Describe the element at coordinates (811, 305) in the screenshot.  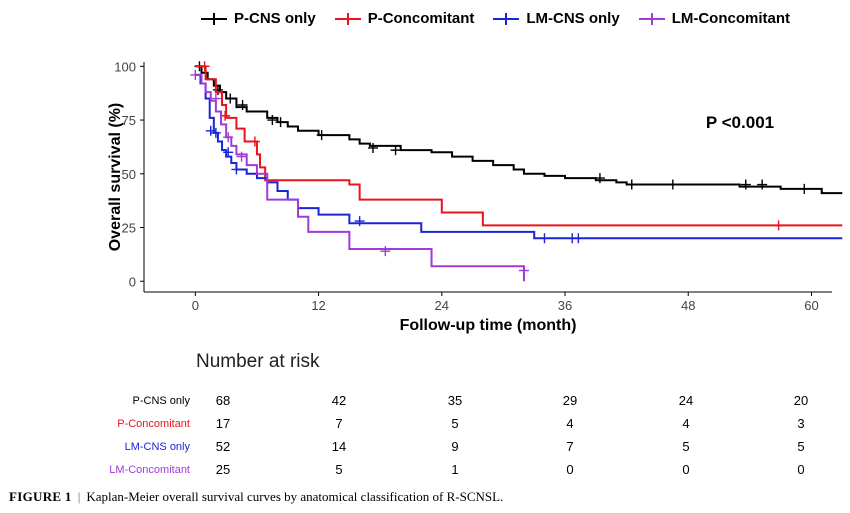
I see `x-tick-label: 60` at that location.